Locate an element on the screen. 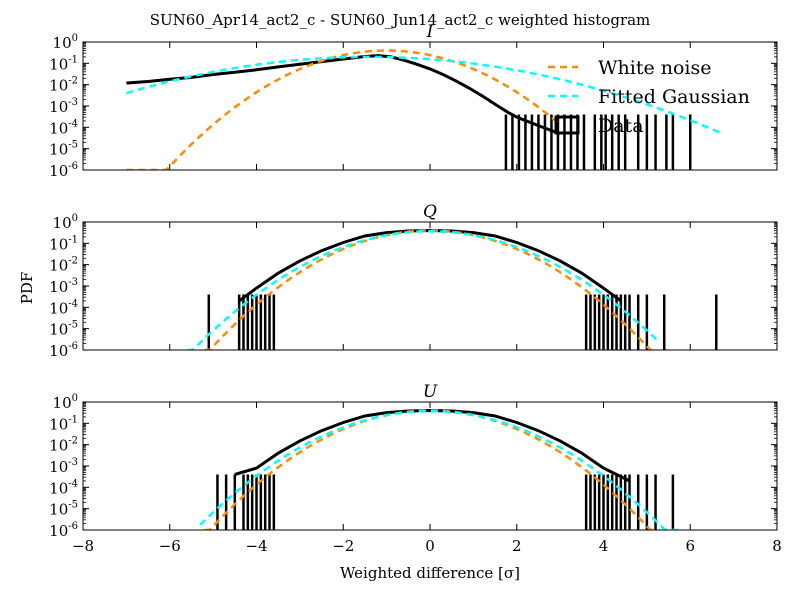 This screenshot has height=600, width=800. x-tick-label: −2 is located at coordinates (343, 546).